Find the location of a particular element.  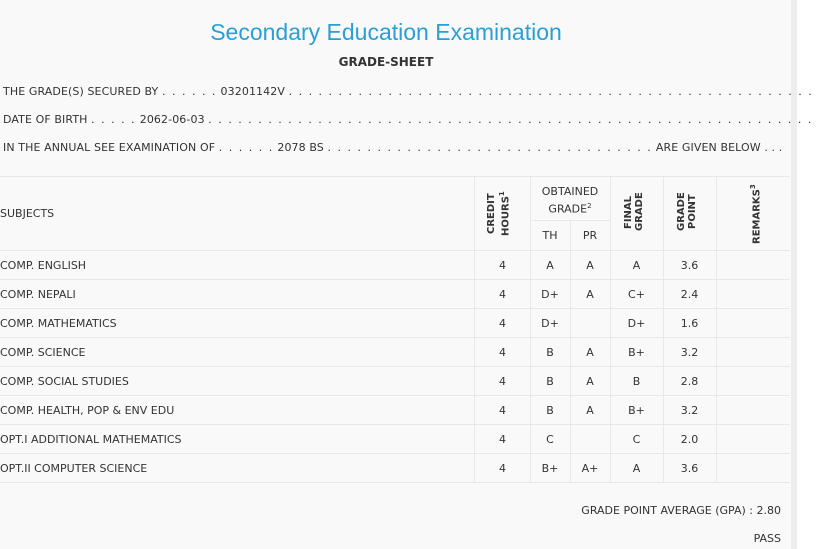

secured-by-label: THE GRADE(S) SECURED BY is located at coordinates (81, 91).